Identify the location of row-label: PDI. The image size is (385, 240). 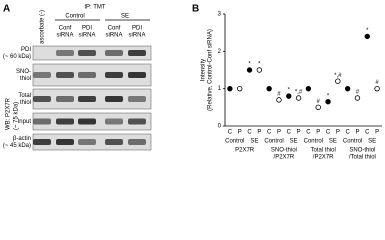
(26, 50).